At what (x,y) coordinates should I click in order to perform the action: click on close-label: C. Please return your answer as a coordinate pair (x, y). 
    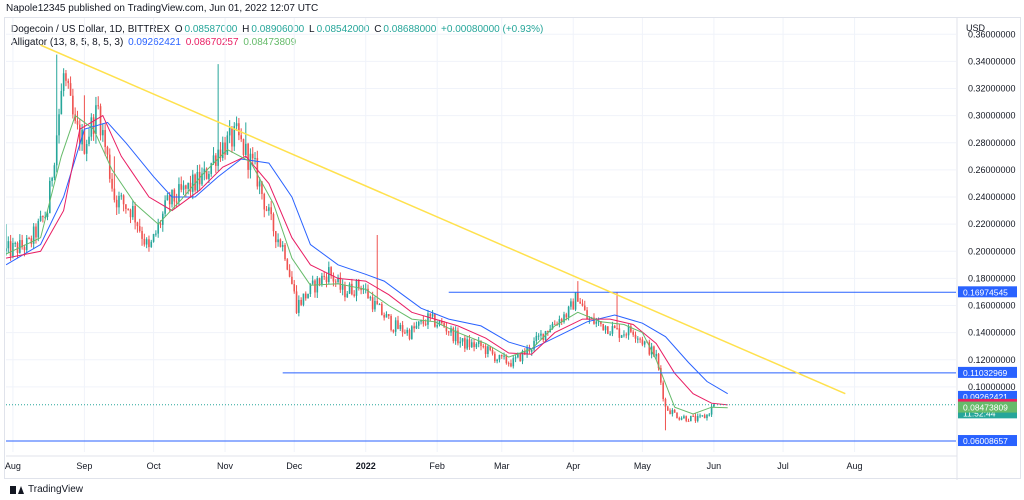
    Looking at the image, I should click on (378, 29).